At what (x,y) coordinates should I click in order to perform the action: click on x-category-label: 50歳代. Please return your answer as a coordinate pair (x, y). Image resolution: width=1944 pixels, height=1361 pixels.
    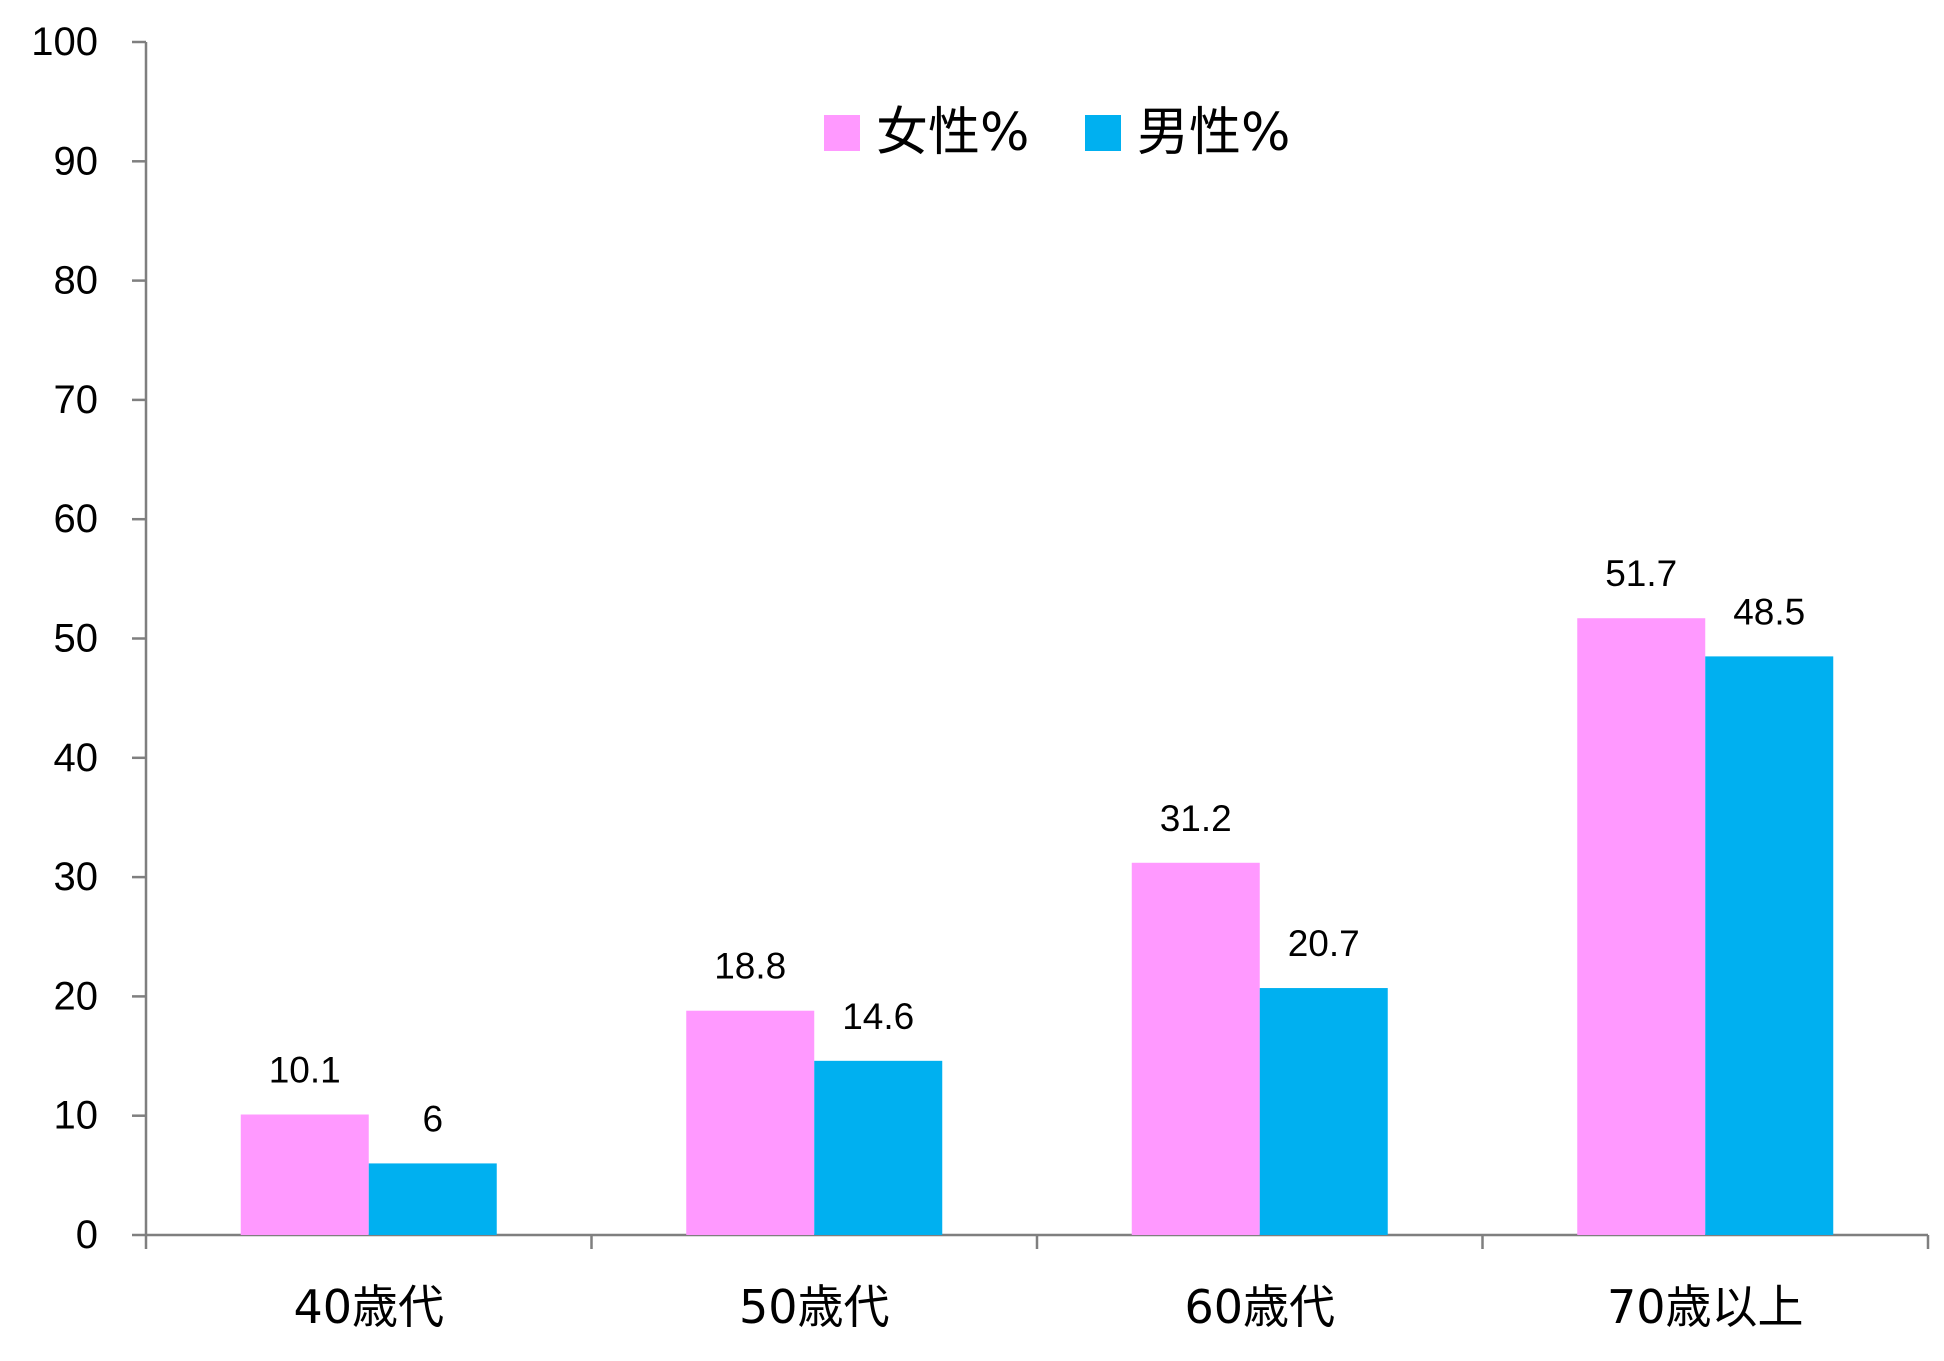
    Looking at the image, I should click on (814, 1307).